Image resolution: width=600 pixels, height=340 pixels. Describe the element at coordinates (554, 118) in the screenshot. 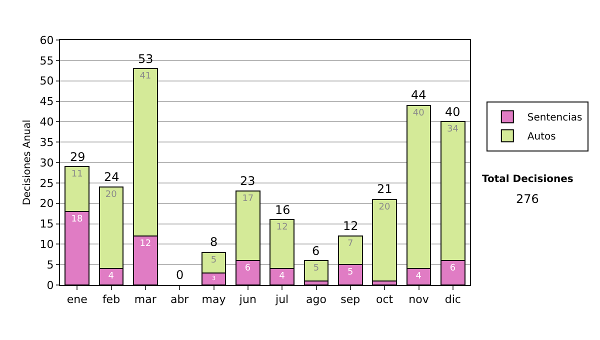

I see `legend-label: Sentencias` at that location.